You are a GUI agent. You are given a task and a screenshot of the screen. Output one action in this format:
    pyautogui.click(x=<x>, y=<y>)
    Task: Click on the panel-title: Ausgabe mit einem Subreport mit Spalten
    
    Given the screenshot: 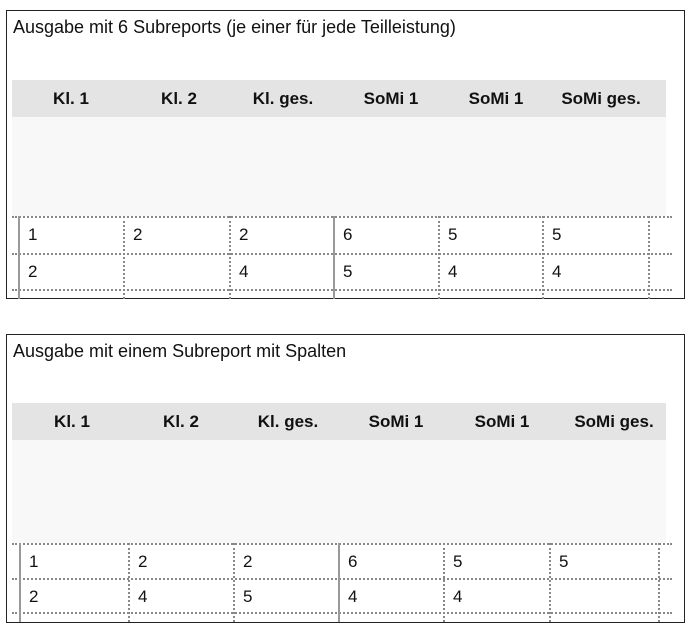 What is the action you would take?
    pyautogui.click(x=180, y=351)
    